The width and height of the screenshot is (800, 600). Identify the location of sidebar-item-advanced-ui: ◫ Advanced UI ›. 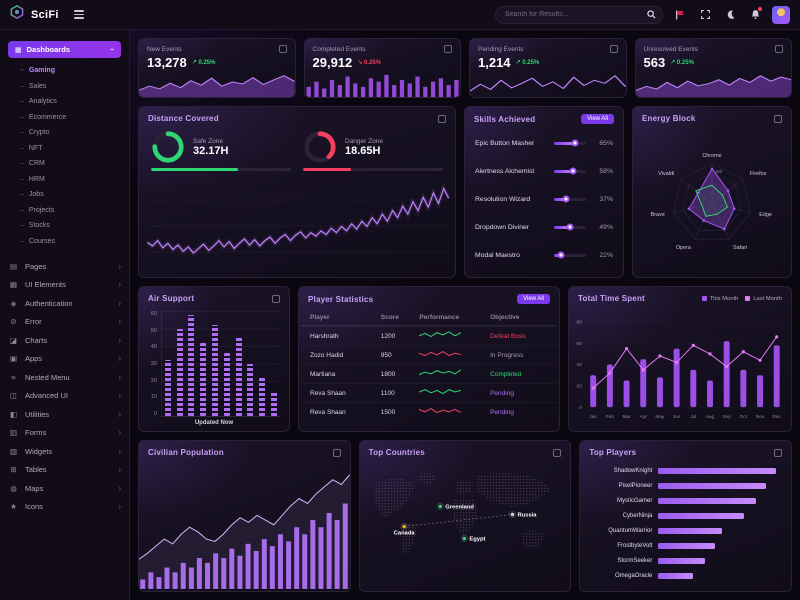
(64, 396).